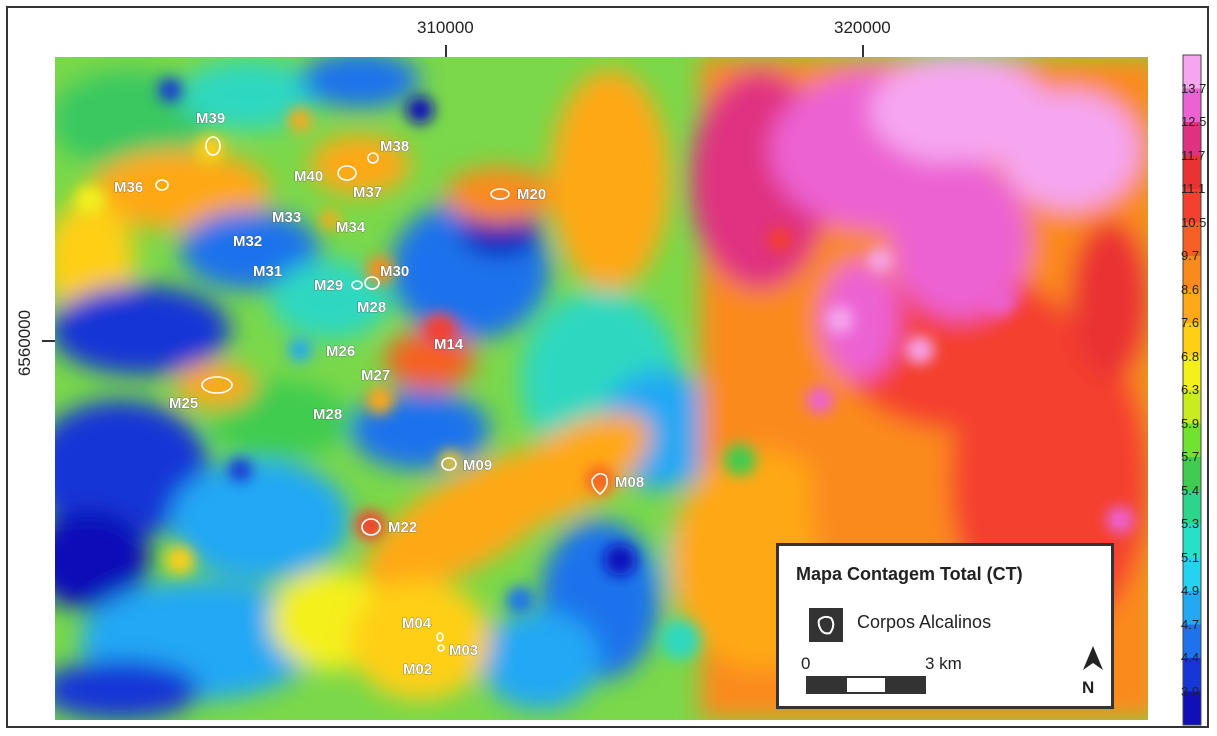  What do you see at coordinates (1194, 222) in the screenshot?
I see `colorbar-label: 10.5` at bounding box center [1194, 222].